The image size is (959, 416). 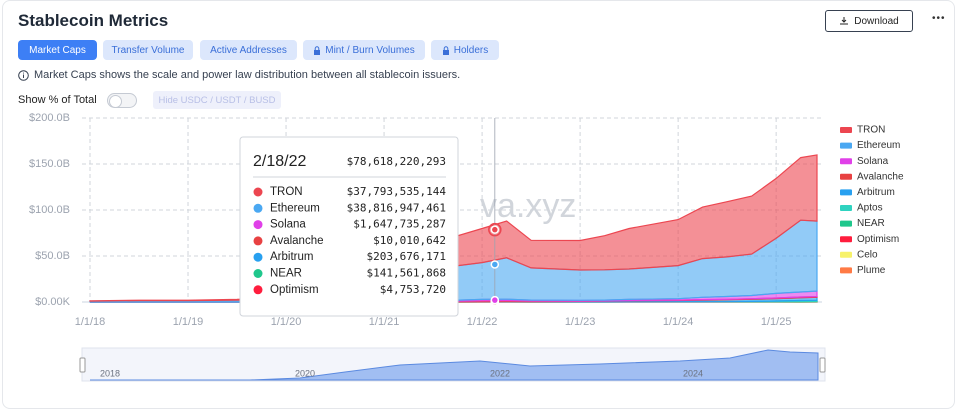 I want to click on legend-label: Aptos, so click(x=870, y=208).